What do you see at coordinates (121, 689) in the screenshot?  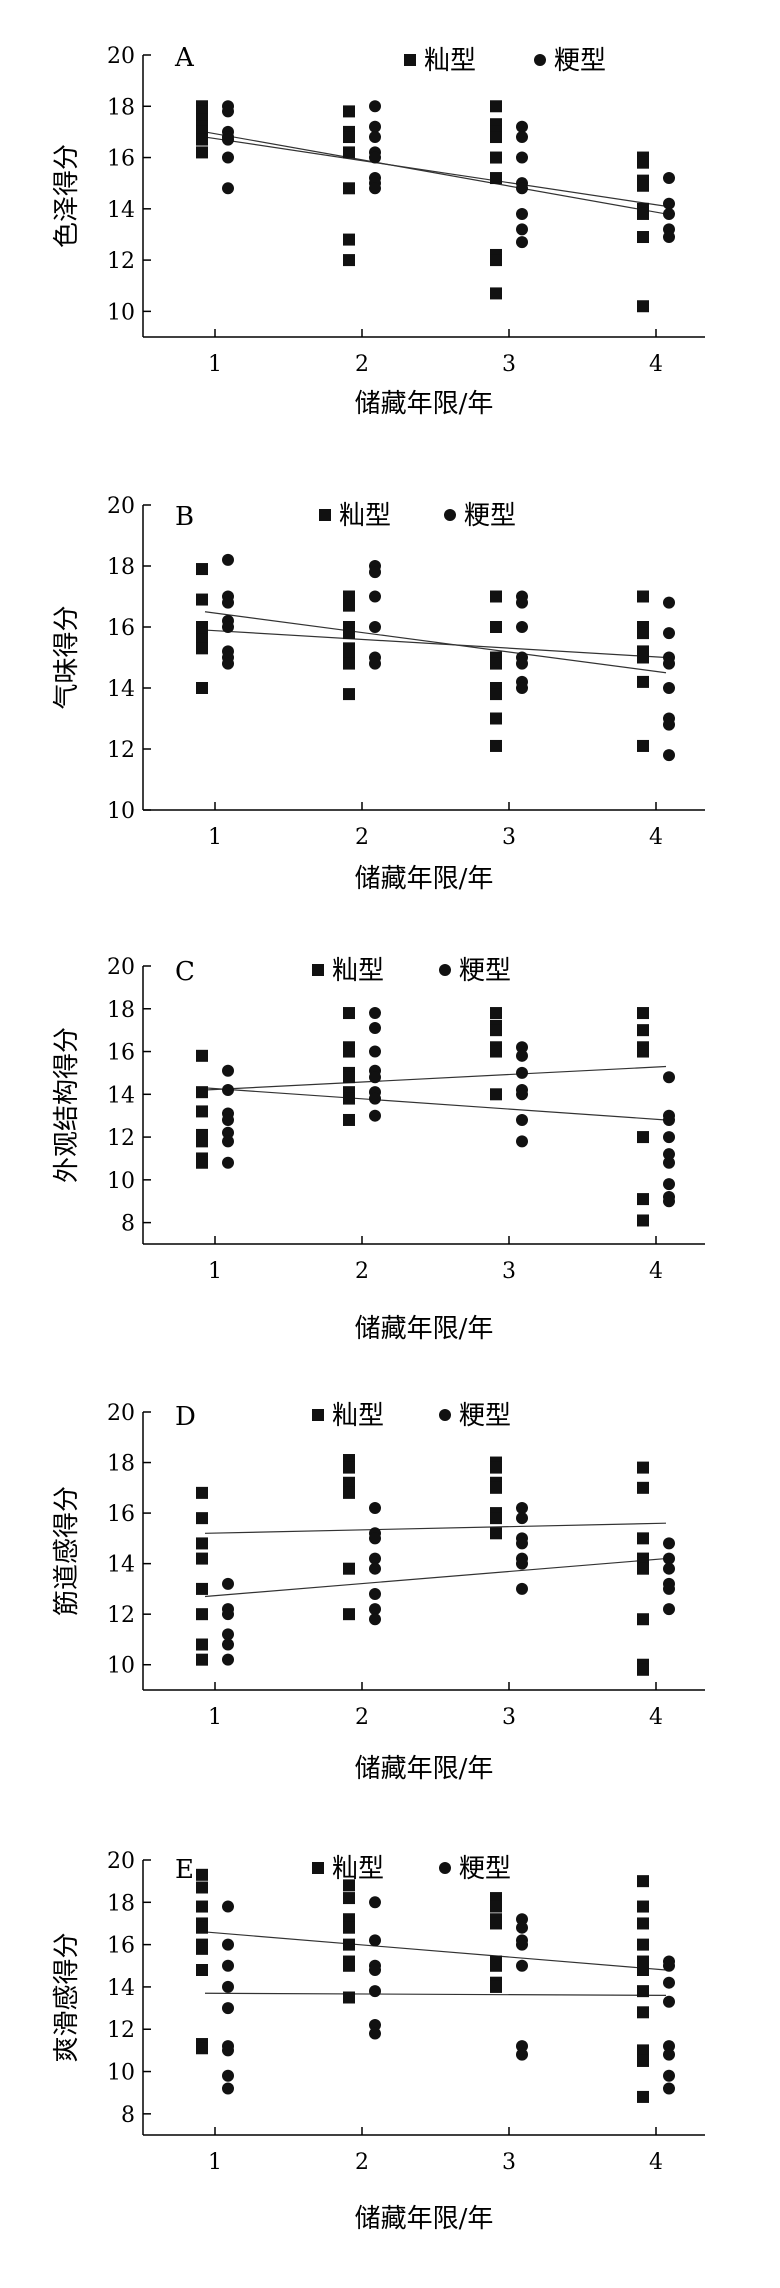 I see `y-tick-label: 14` at bounding box center [121, 689].